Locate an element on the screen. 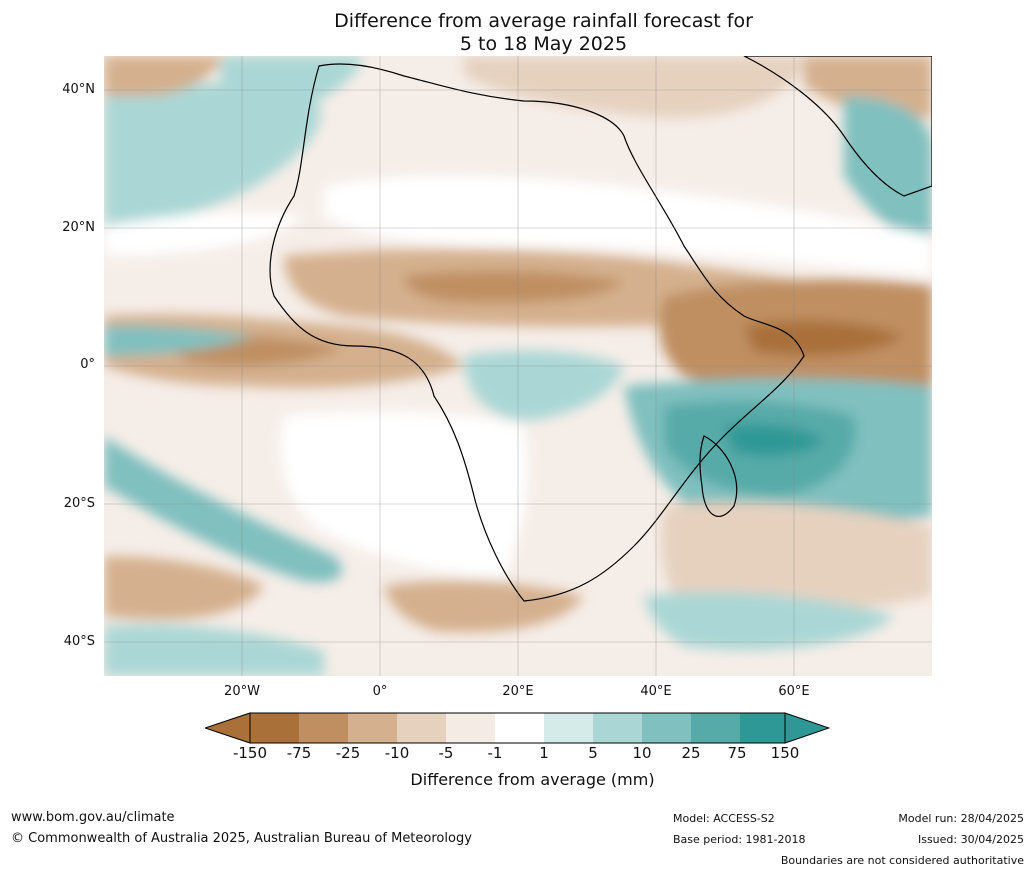  colorbar-frame is located at coordinates (517, 728).